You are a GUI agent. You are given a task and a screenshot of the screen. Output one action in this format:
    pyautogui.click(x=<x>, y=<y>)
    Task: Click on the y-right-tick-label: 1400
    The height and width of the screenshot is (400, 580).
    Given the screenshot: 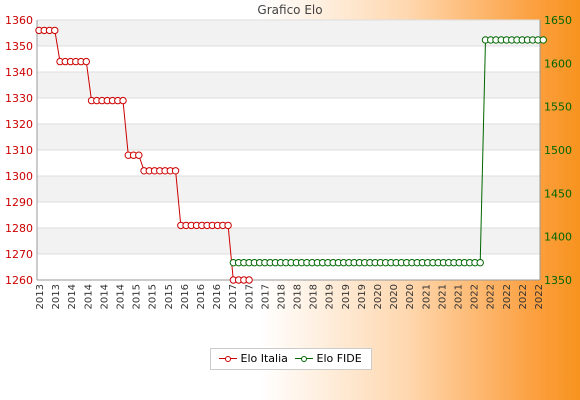 What is the action you would take?
    pyautogui.click(x=558, y=237)
    